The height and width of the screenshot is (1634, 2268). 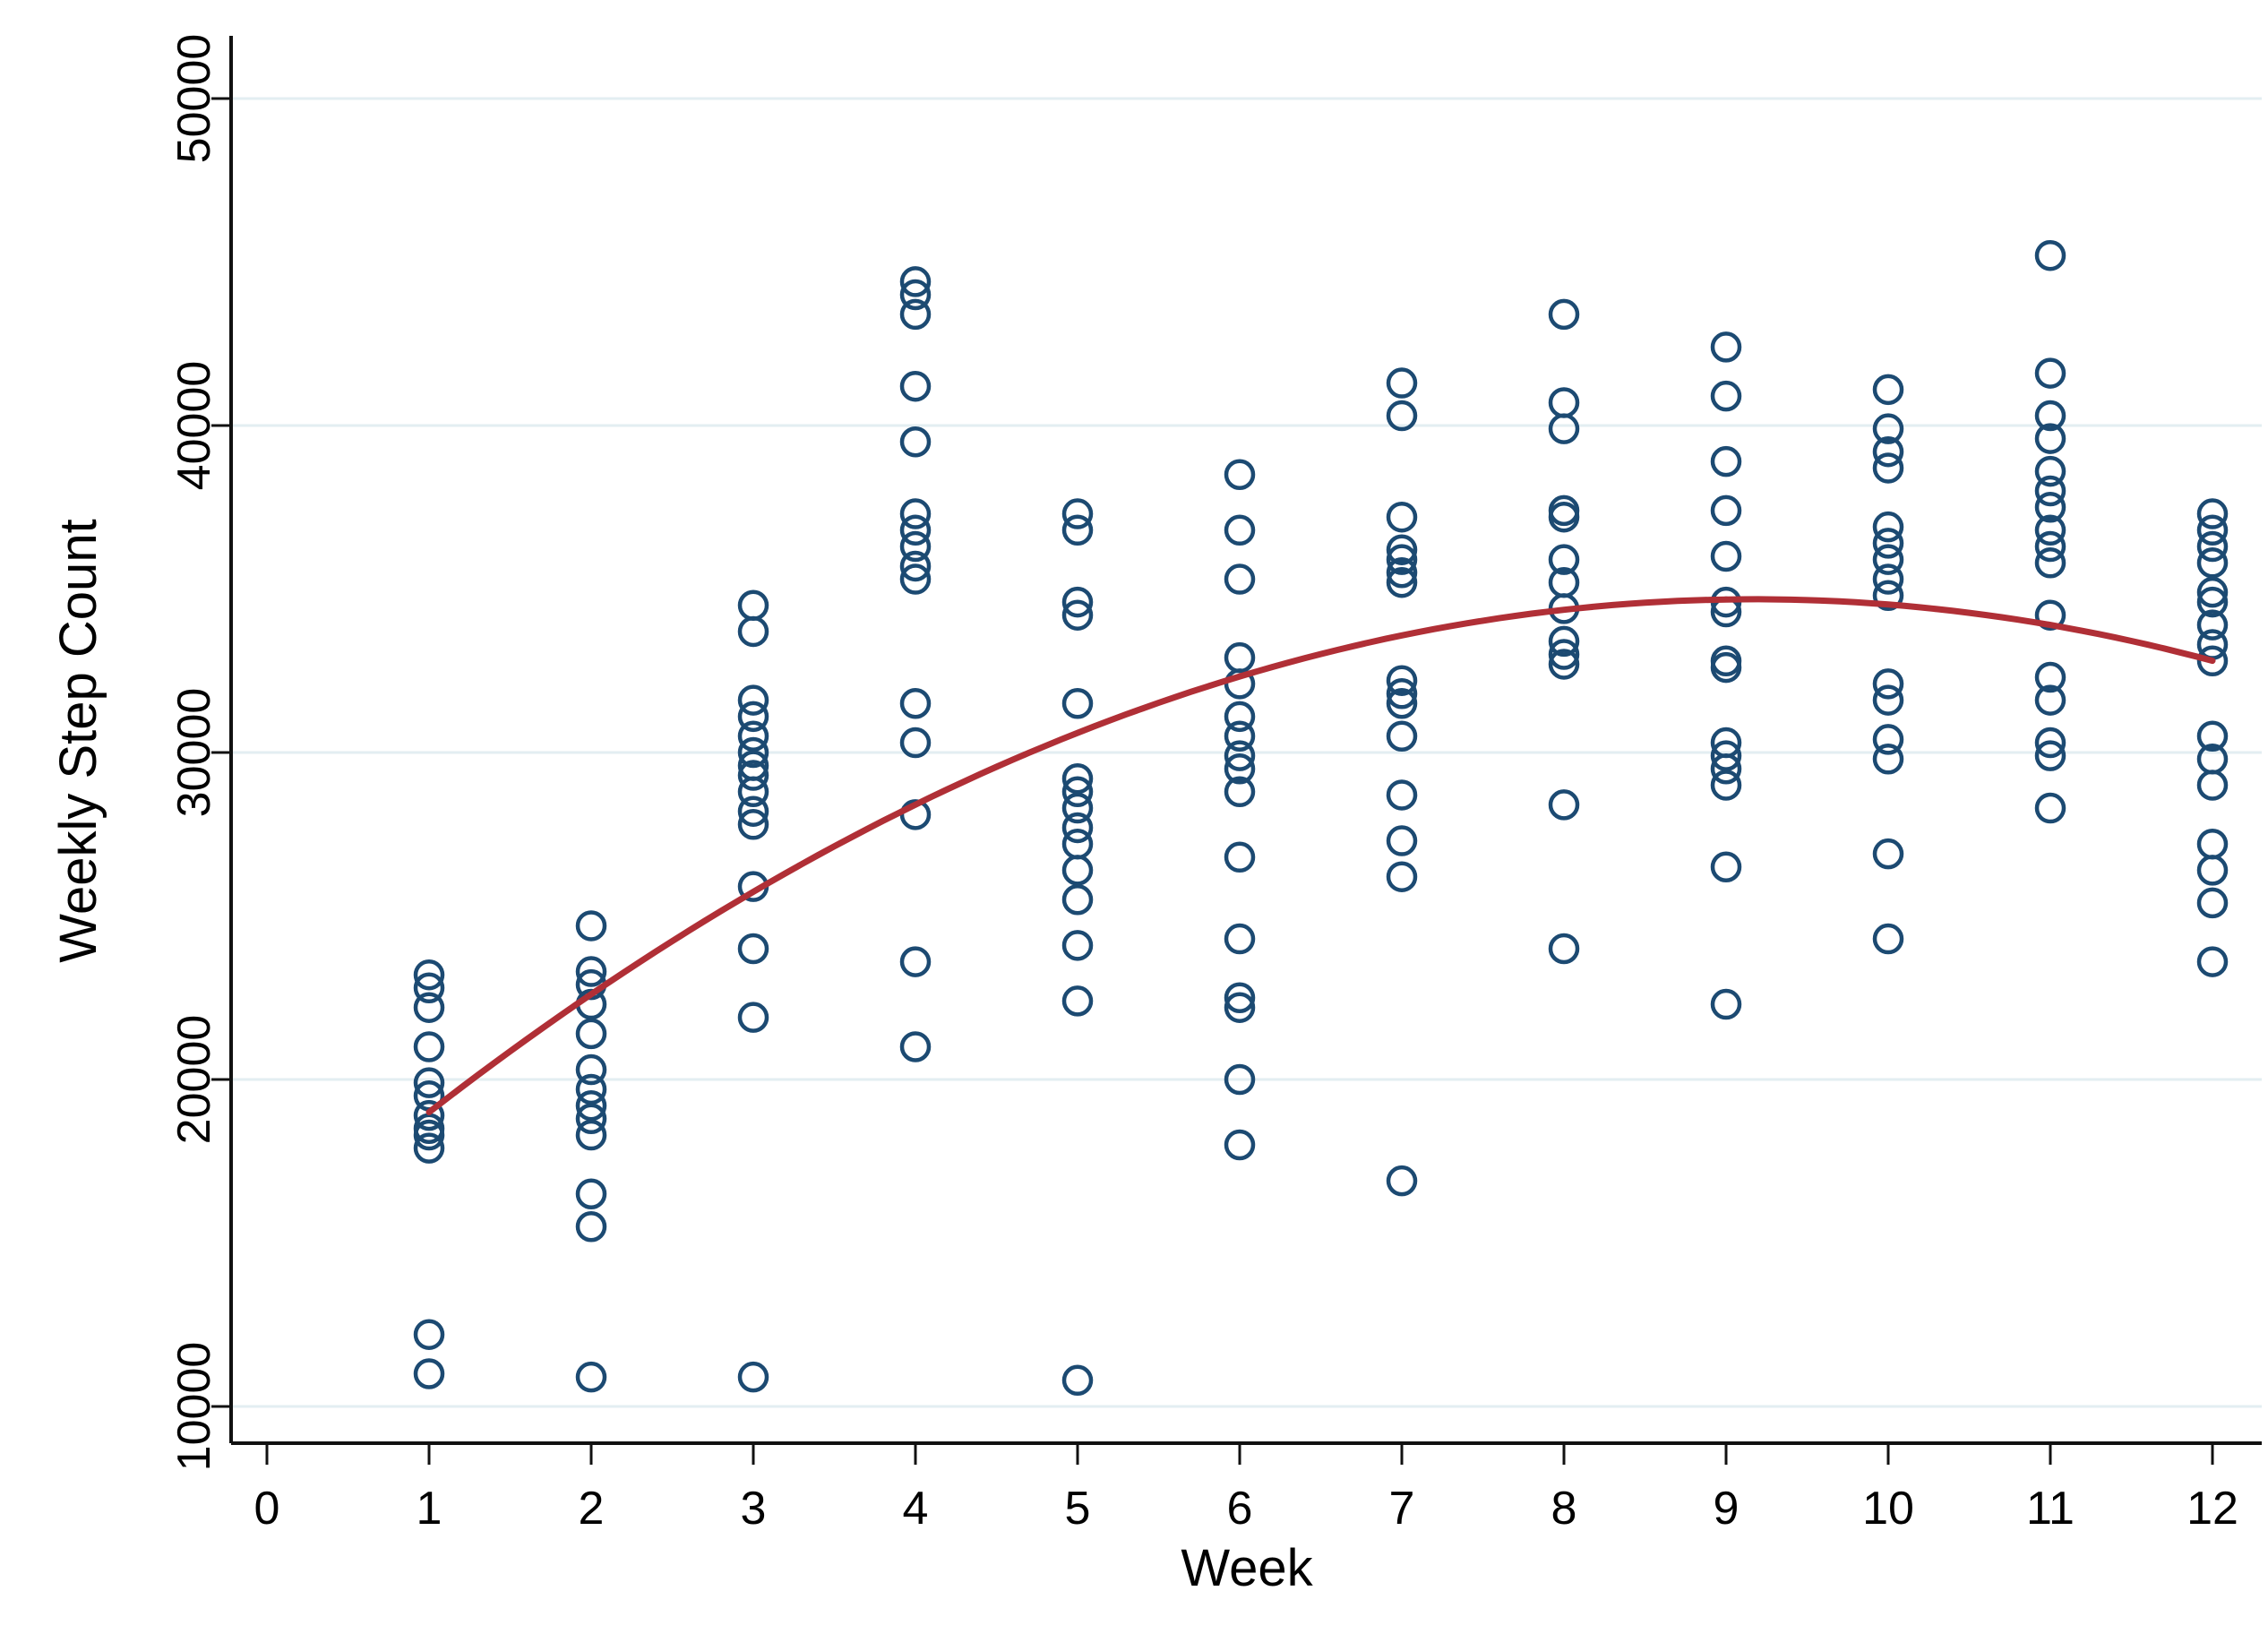 I want to click on x-tick-label: 11, so click(x=2050, y=1509).